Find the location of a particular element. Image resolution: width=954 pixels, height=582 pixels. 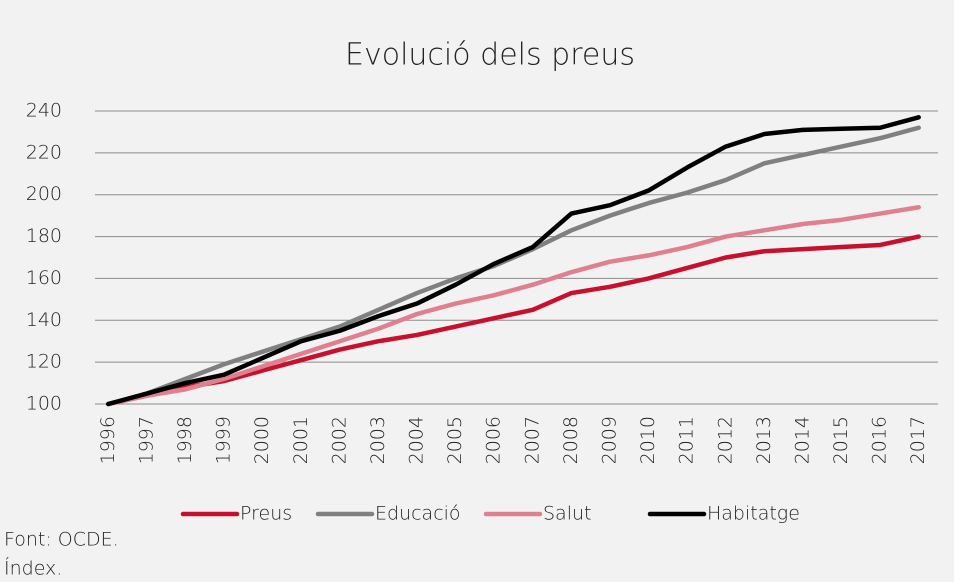

x-tick-label: 1998 is located at coordinates (185, 440).